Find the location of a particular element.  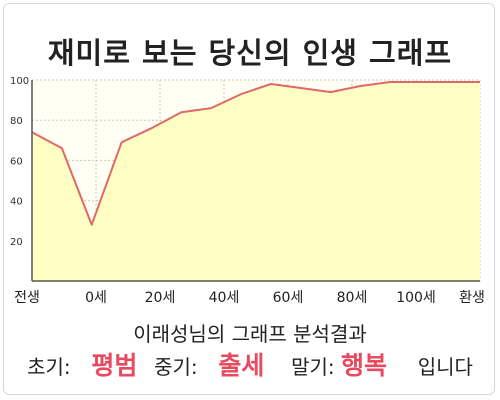

x-tick-label: 60세 is located at coordinates (288, 298).